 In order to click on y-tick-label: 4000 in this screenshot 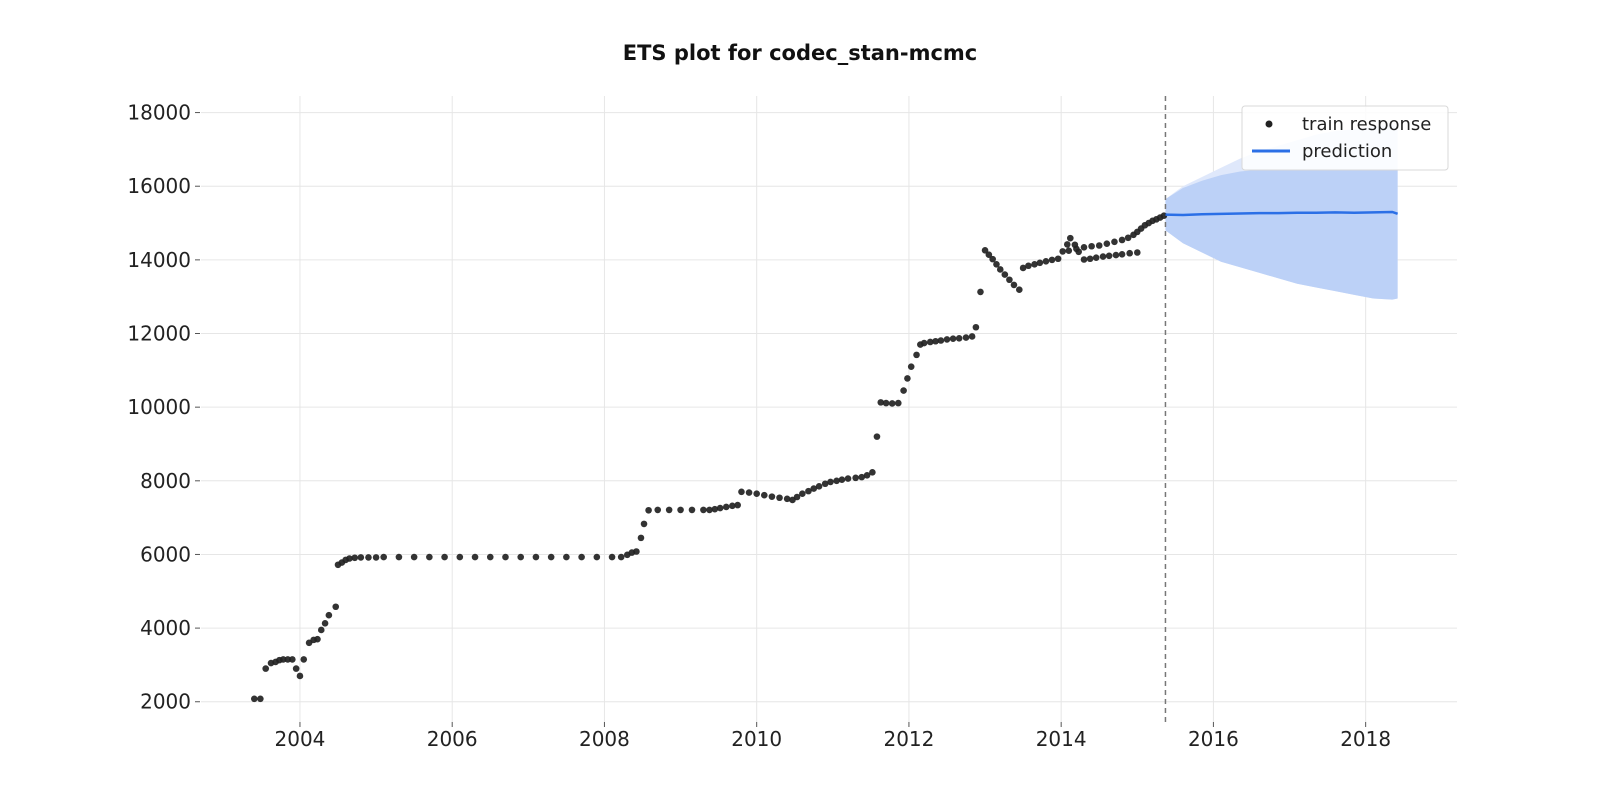, I will do `click(165, 628)`.